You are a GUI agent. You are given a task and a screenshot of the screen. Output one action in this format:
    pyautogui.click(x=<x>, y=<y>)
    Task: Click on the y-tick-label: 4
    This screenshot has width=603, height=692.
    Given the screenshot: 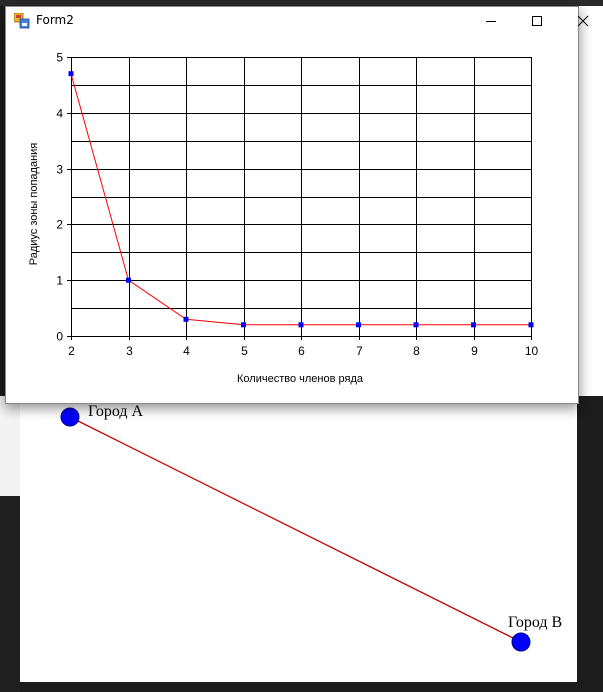 What is the action you would take?
    pyautogui.click(x=59, y=114)
    